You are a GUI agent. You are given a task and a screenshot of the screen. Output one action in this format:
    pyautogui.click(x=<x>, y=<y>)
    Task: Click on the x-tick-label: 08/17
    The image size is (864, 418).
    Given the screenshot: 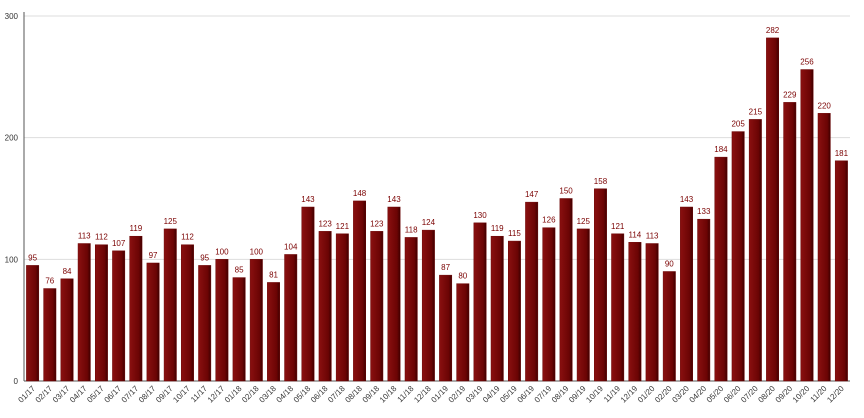 What is the action you would take?
    pyautogui.click(x=147, y=394)
    